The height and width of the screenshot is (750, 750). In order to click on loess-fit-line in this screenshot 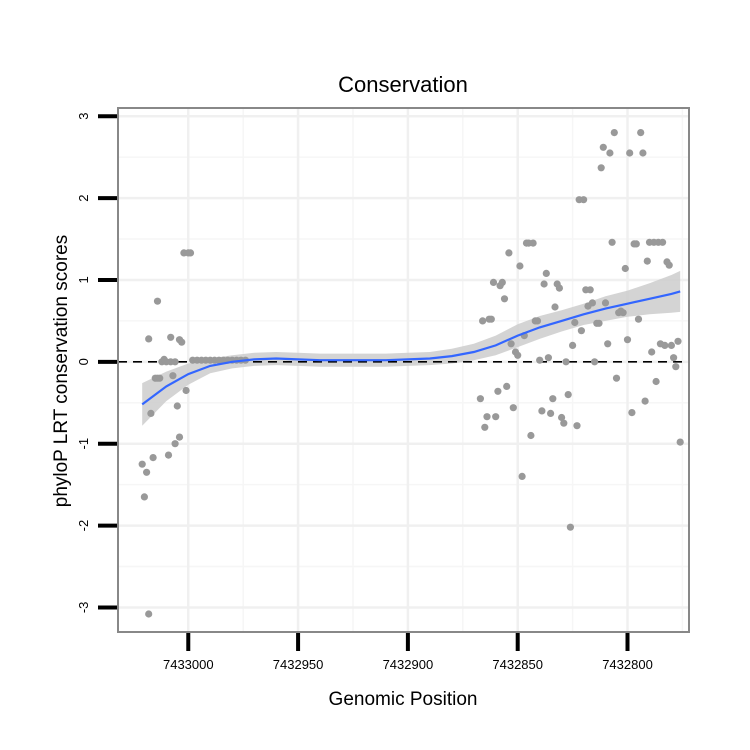, I will do `click(411, 348)`.